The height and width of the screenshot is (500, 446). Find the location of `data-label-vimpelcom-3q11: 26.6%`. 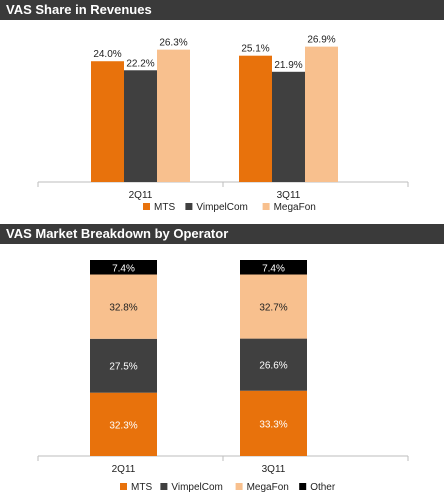

data-label-vimpelcom-3q11: 26.6% is located at coordinates (273, 366).